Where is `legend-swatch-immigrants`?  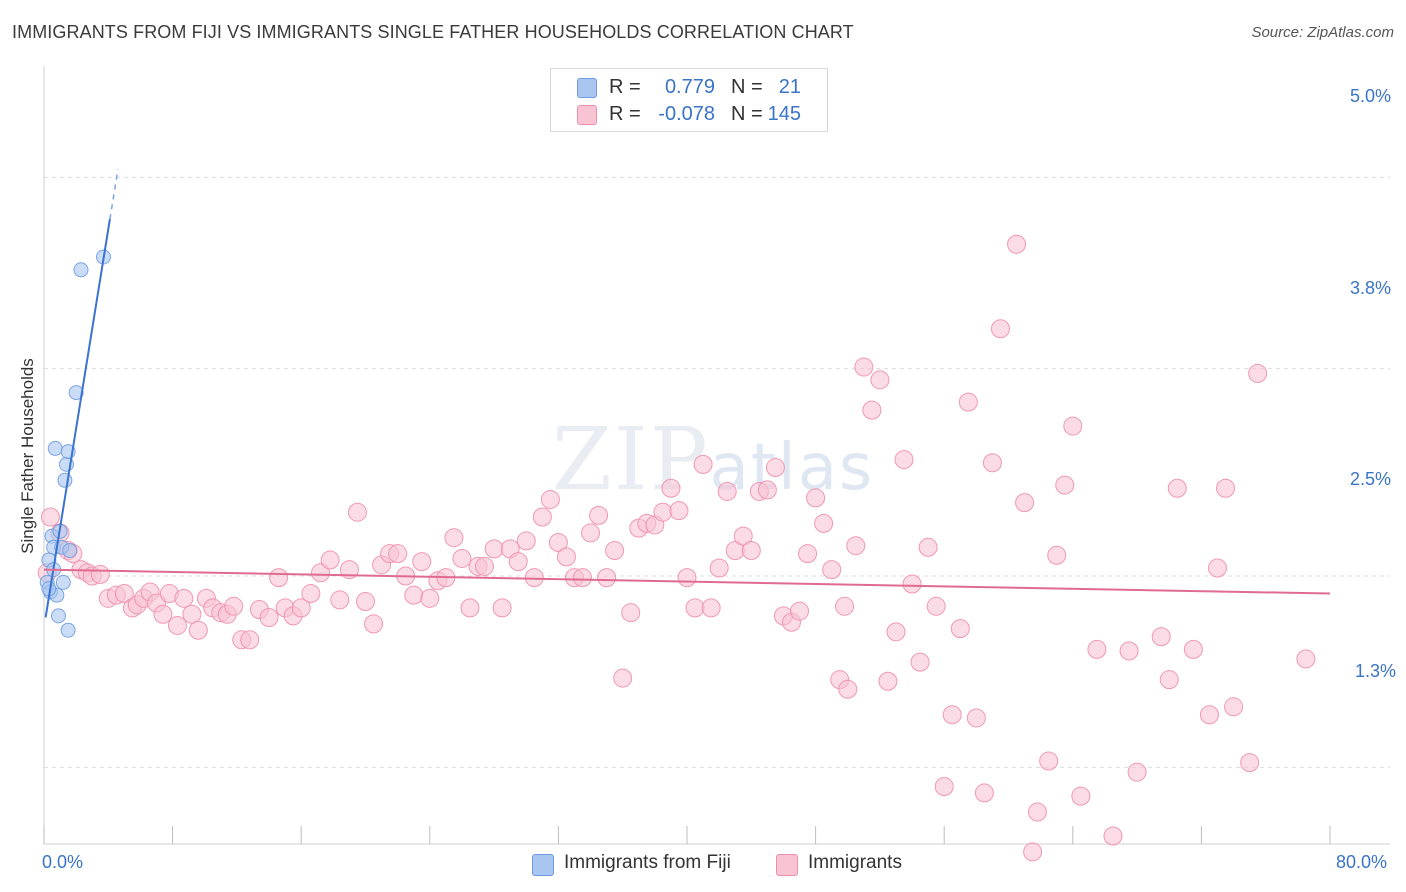 legend-swatch-immigrants is located at coordinates (587, 115).